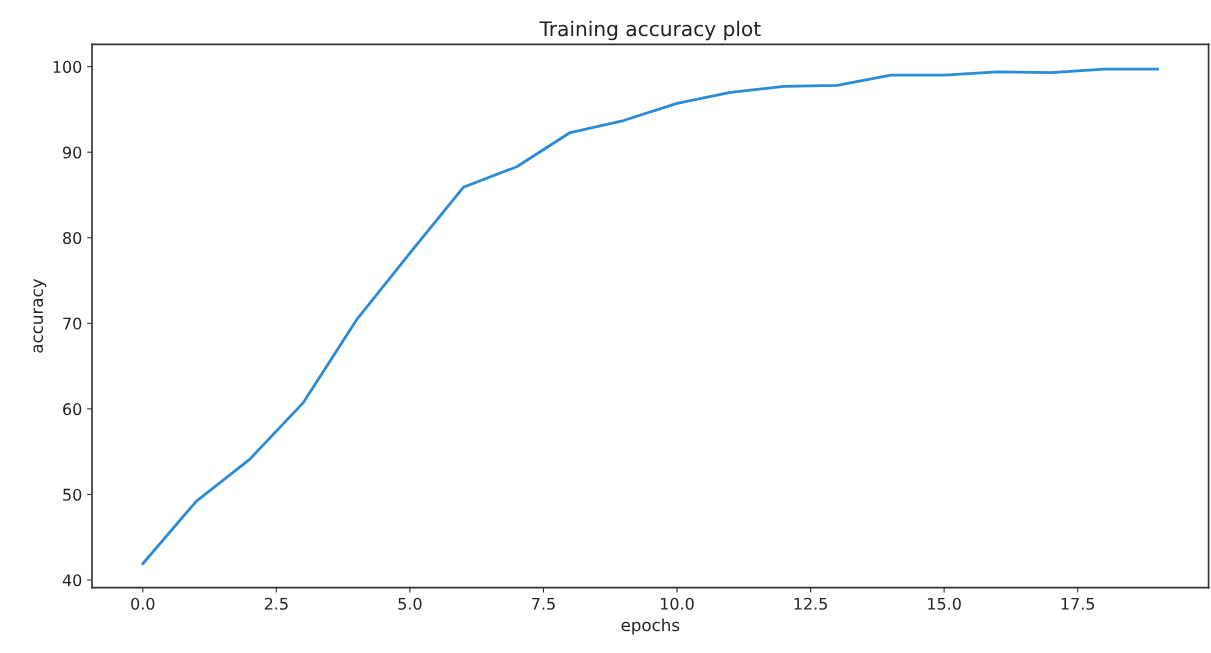 The width and height of the screenshot is (1211, 653). I want to click on y-axis-title: accuracy, so click(40, 315).